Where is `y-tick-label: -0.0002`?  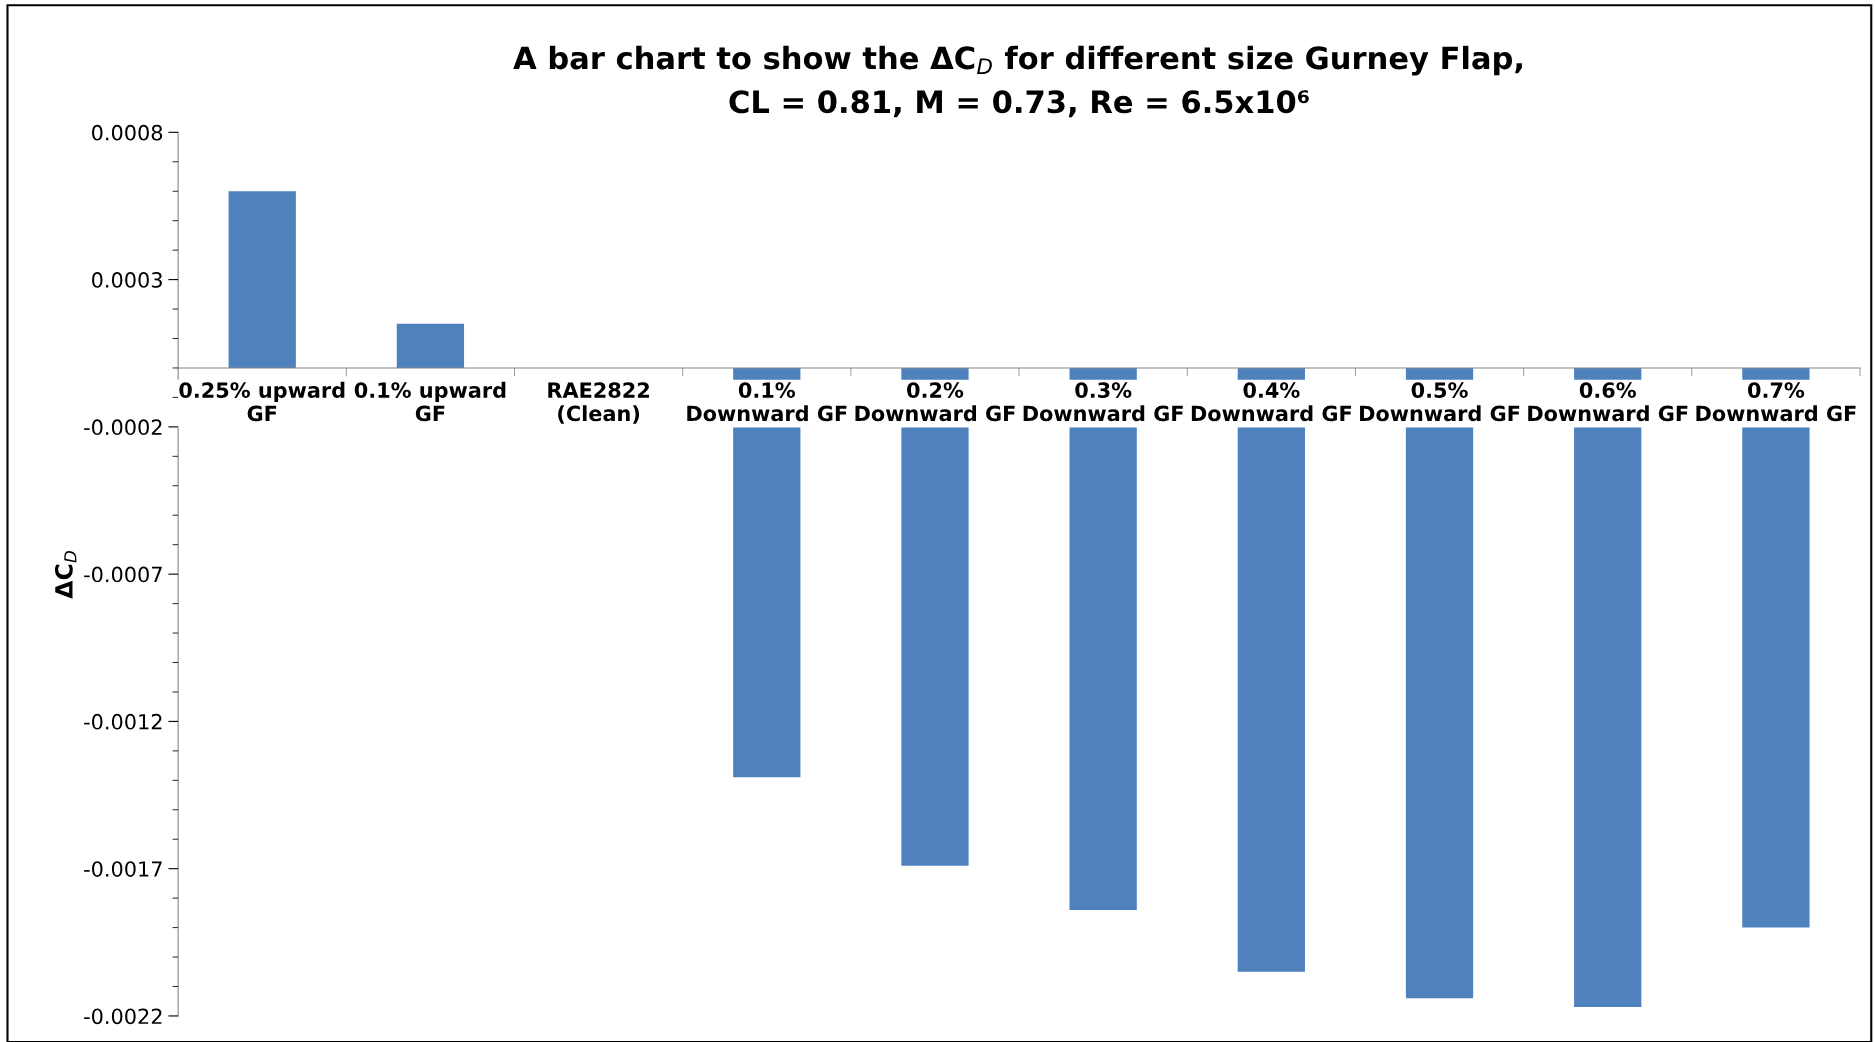
y-tick-label: -0.0002 is located at coordinates (123, 427).